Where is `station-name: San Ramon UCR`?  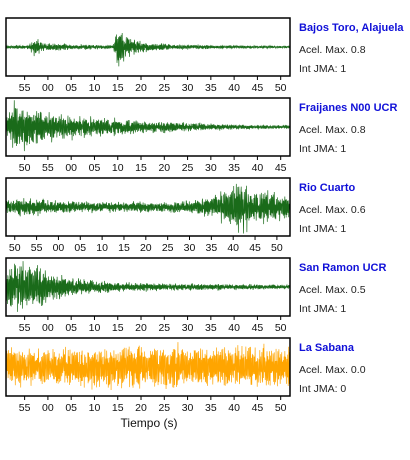
station-name: San Ramon UCR is located at coordinates (342, 268).